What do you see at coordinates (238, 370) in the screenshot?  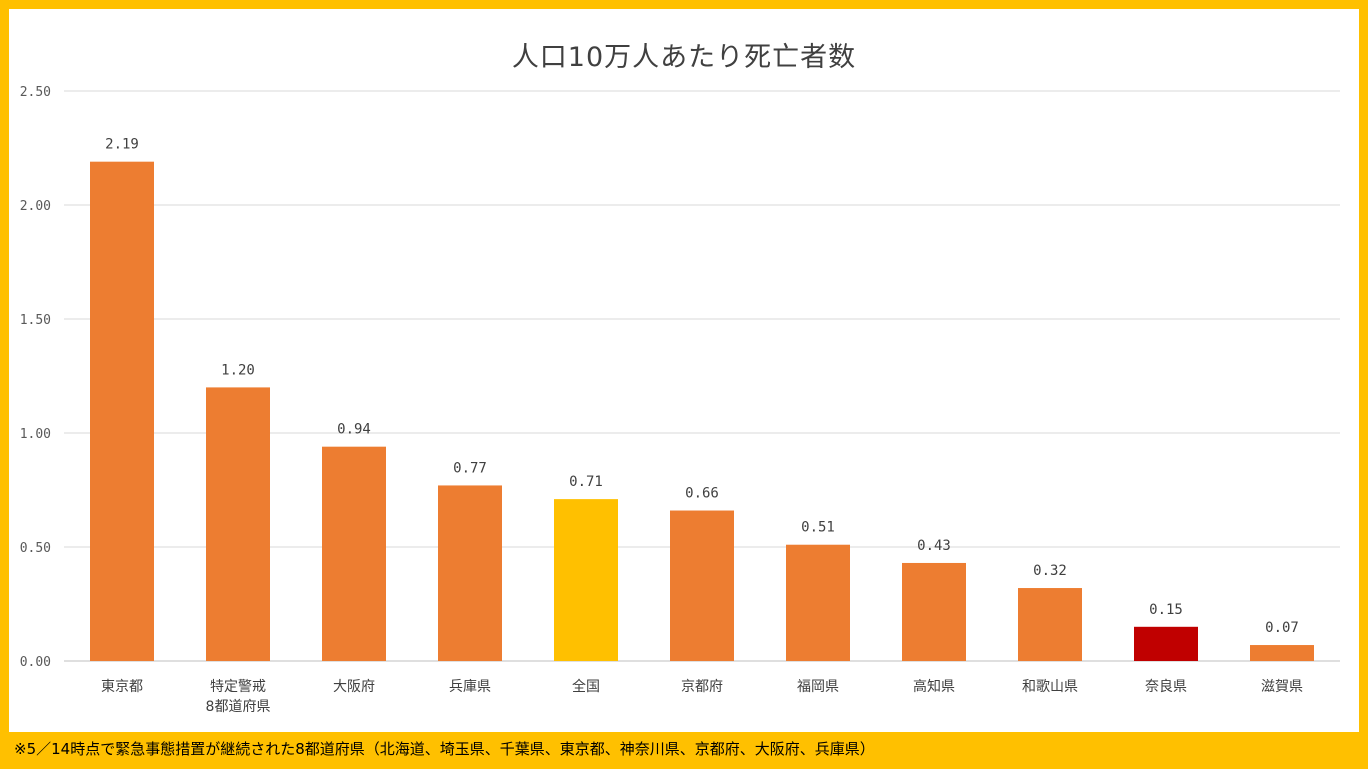 I see `data-label: 1.20` at bounding box center [238, 370].